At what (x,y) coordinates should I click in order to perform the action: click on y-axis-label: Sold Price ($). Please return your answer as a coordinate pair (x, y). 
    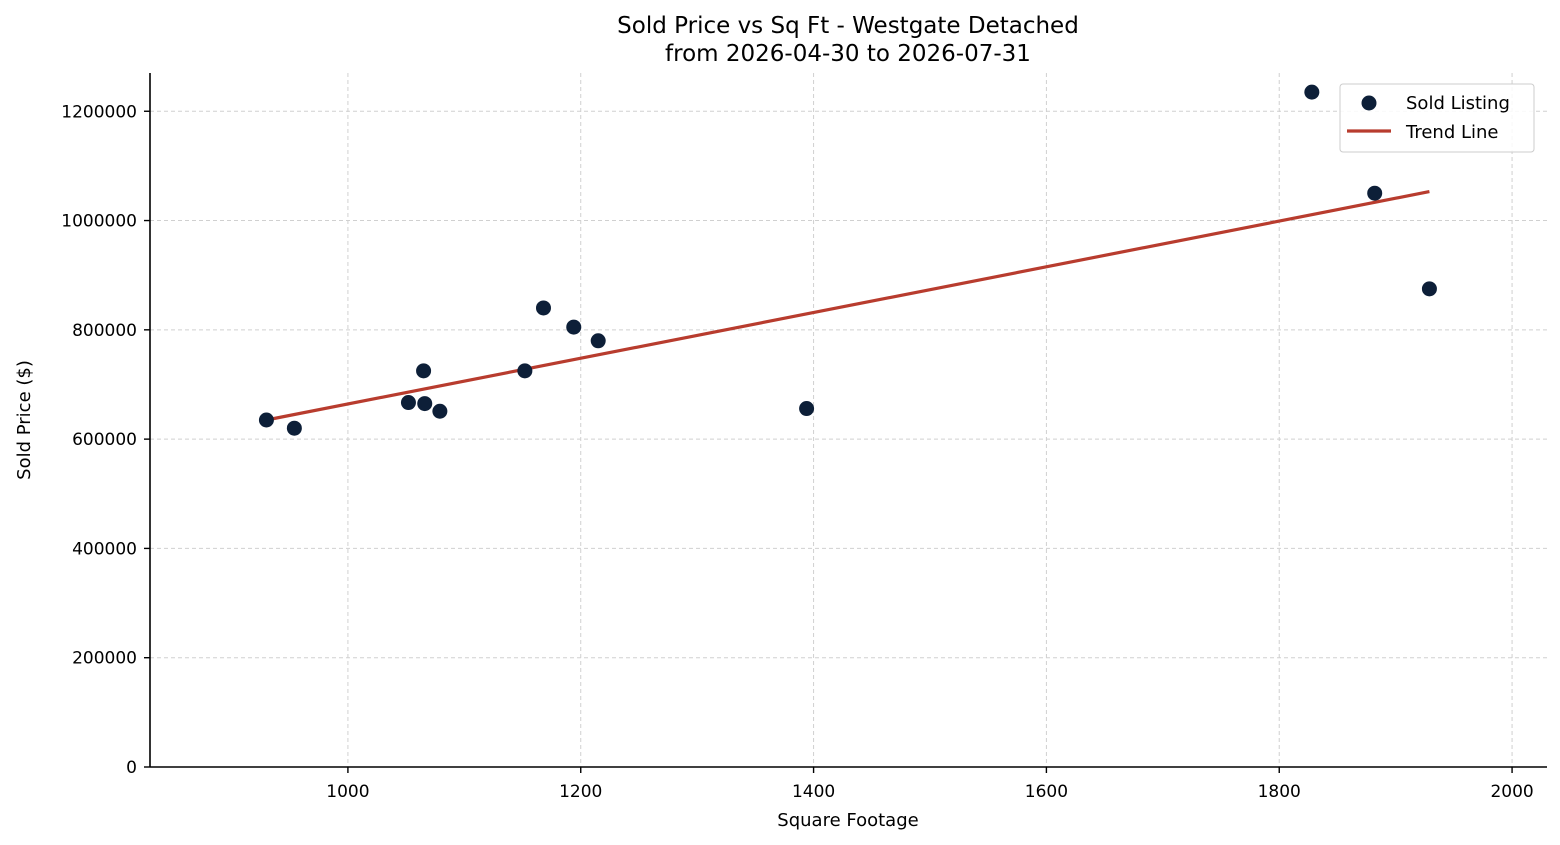
    Looking at the image, I should click on (24, 420).